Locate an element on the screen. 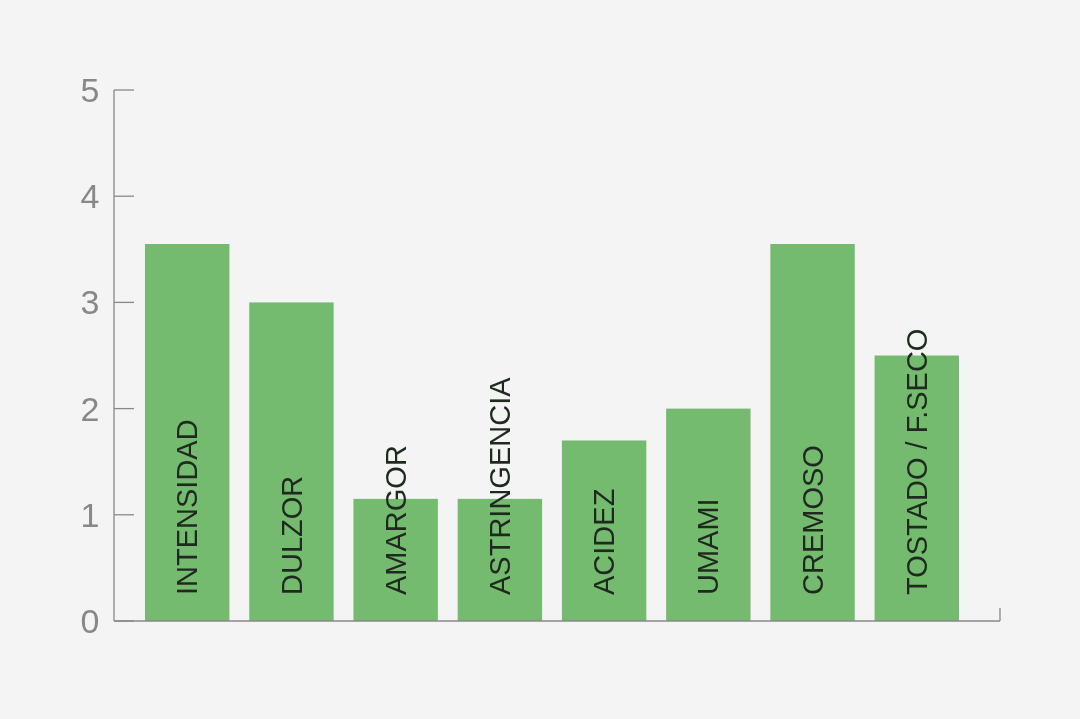 The image size is (1080, 719). y-tick-label: 5 is located at coordinates (90, 89).